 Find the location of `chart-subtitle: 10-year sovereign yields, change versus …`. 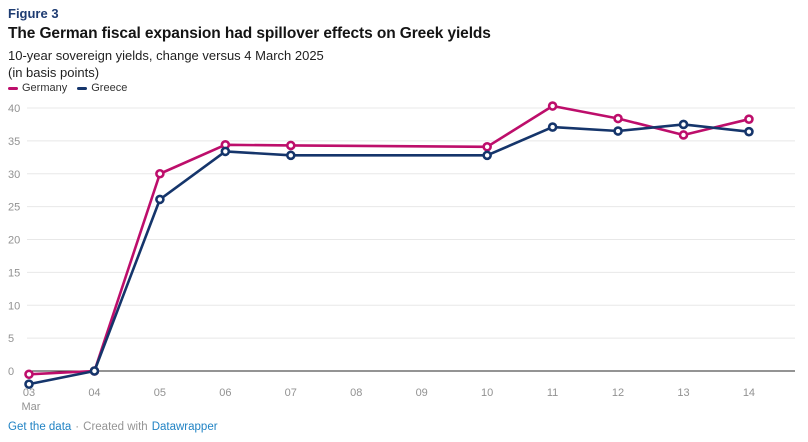

chart-subtitle: 10-year sovereign yields, change versus … is located at coordinates (166, 55).